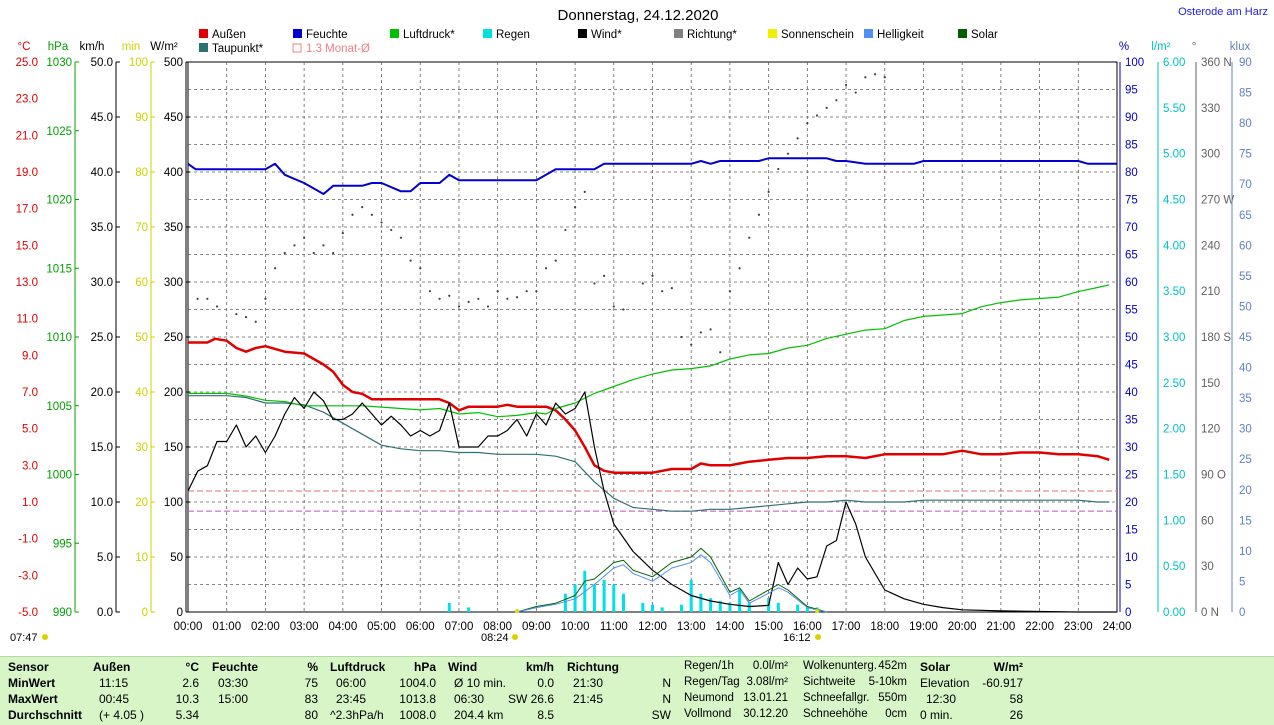  What do you see at coordinates (235, 667) in the screenshot?
I see `stats-head: Feuchte` at bounding box center [235, 667].